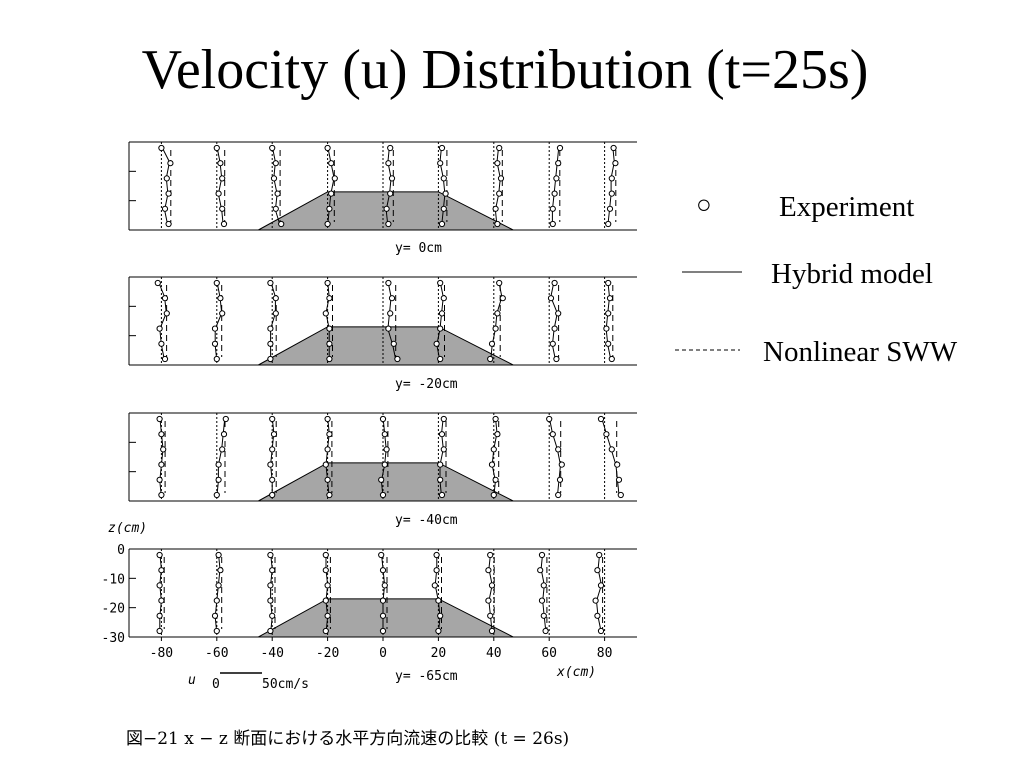 The height and width of the screenshot is (768, 1024). What do you see at coordinates (860, 352) in the screenshot?
I see `legend-sww-label: Nonlinear SWW` at bounding box center [860, 352].